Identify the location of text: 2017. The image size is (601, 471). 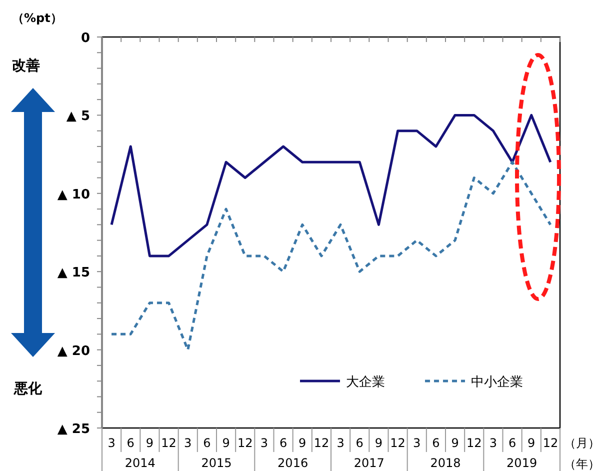
(369, 463).